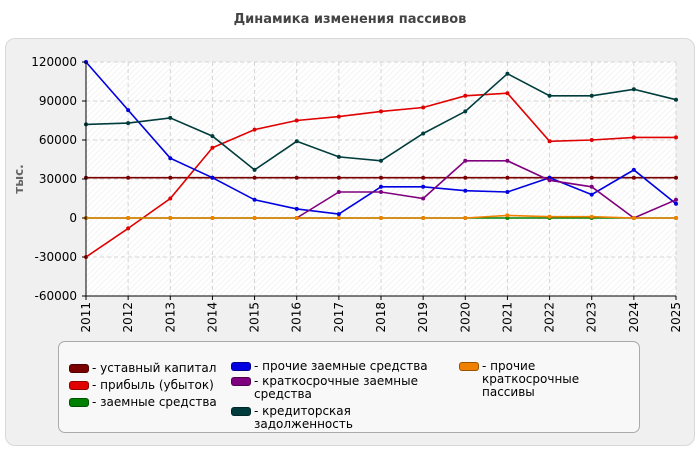 This screenshot has width=700, height=450. Describe the element at coordinates (54, 62) in the screenshot. I see `y-tick-label-6: 120000` at that location.